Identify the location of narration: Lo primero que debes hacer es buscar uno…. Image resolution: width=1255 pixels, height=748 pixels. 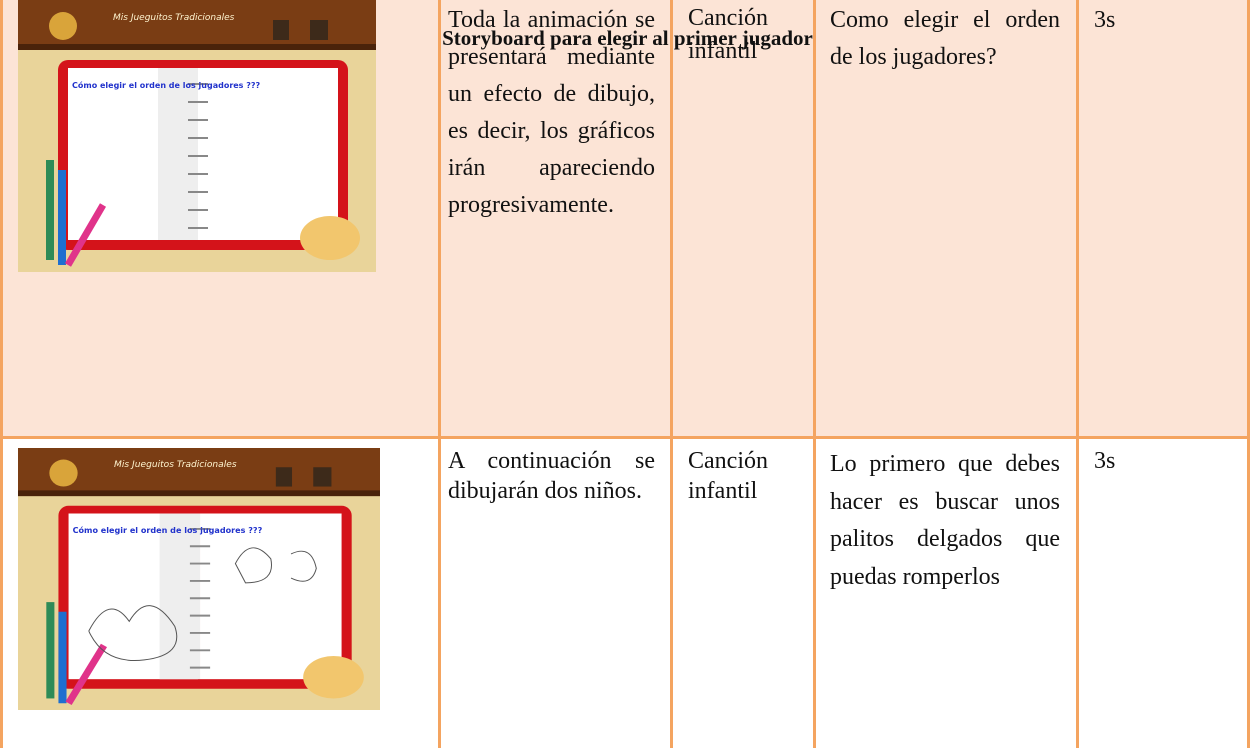
(945, 520).